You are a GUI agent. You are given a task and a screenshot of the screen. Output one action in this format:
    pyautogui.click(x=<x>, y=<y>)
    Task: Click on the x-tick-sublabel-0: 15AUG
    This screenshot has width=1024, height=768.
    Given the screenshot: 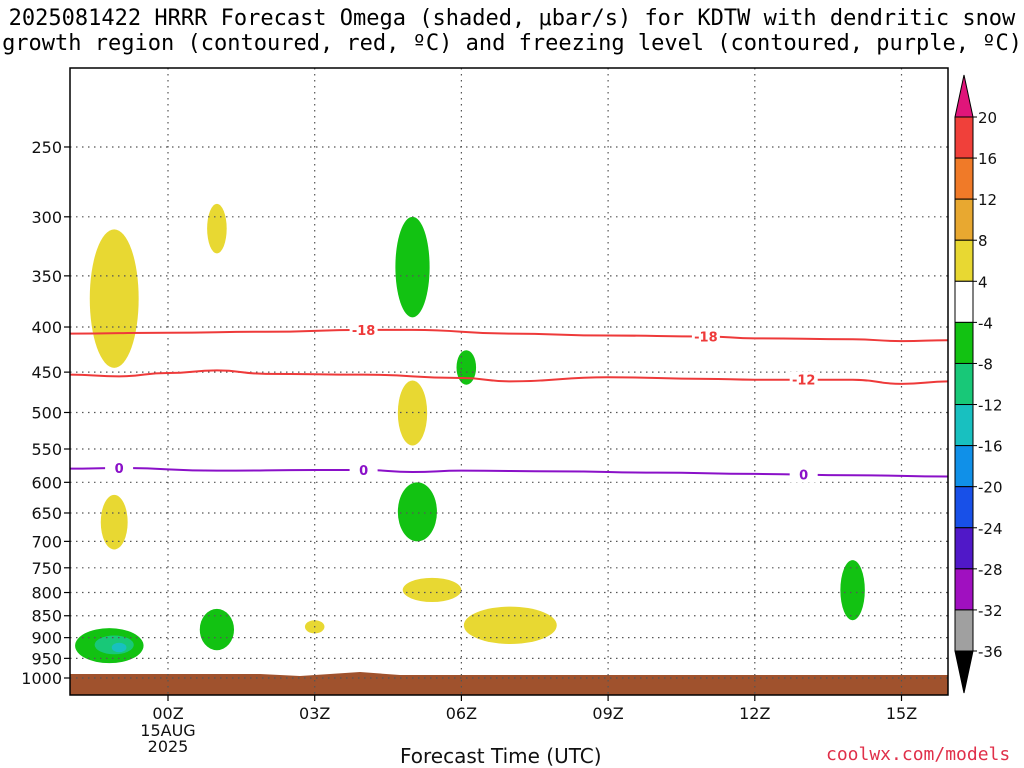 What is the action you would take?
    pyautogui.click(x=167, y=730)
    